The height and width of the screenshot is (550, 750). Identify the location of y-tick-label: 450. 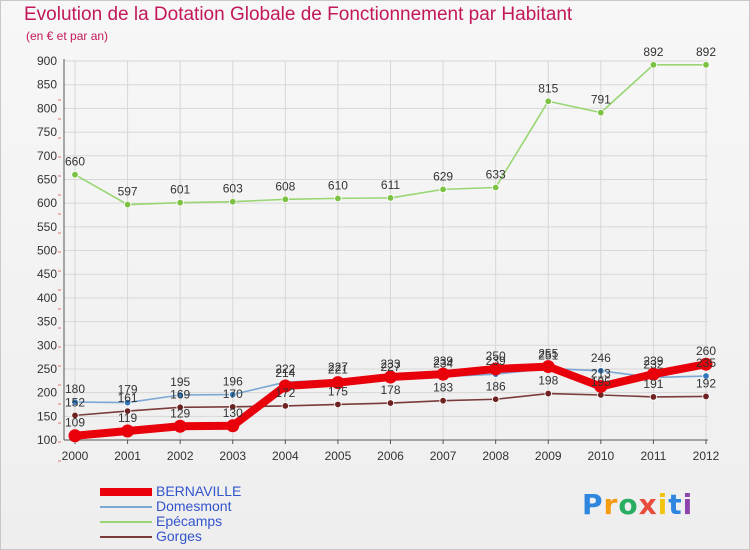
(47, 274).